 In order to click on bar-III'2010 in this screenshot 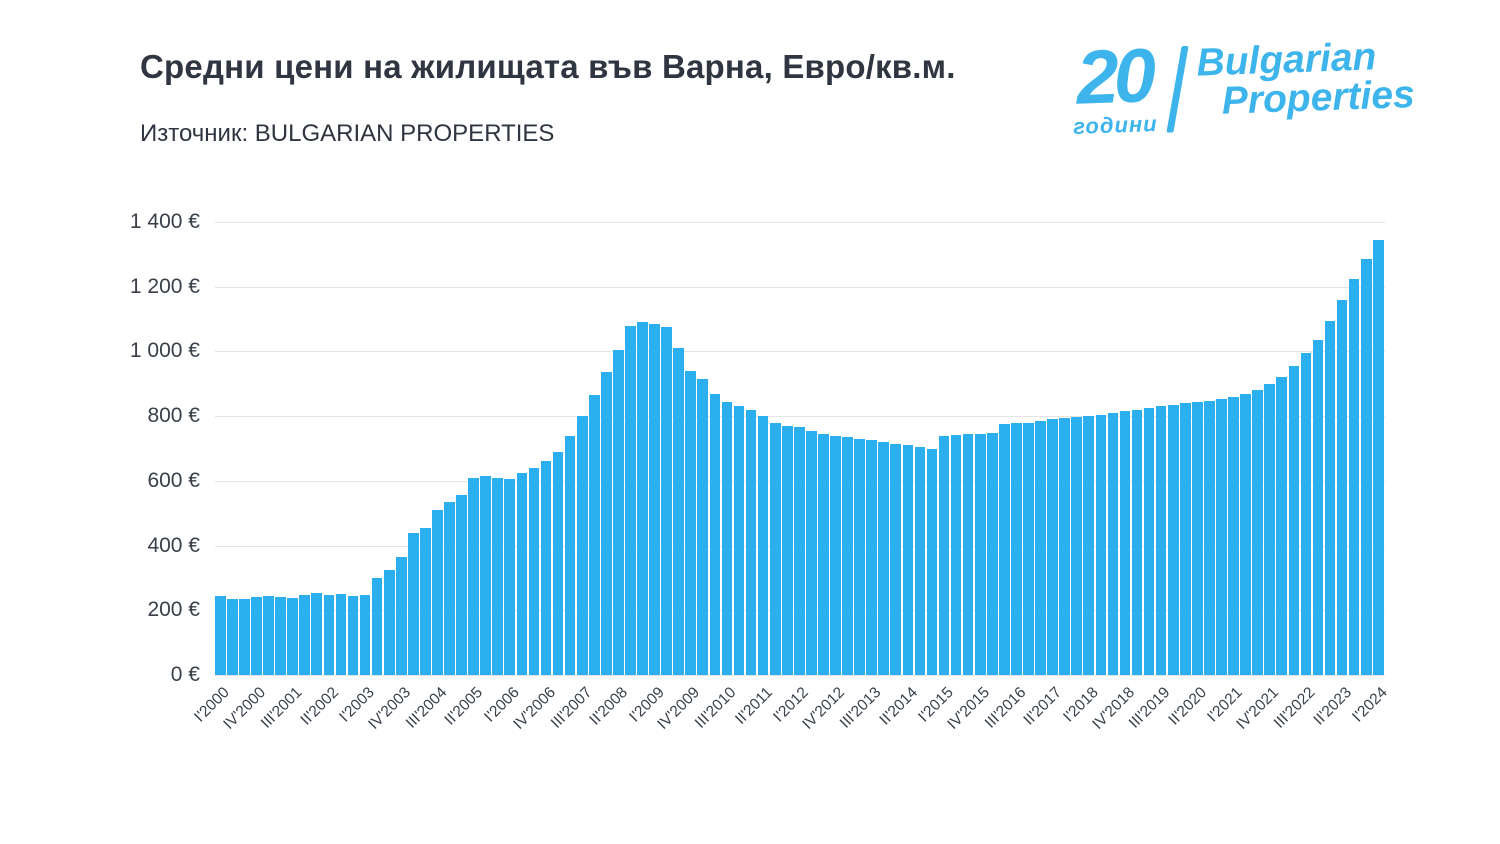, I will do `click(727, 538)`.